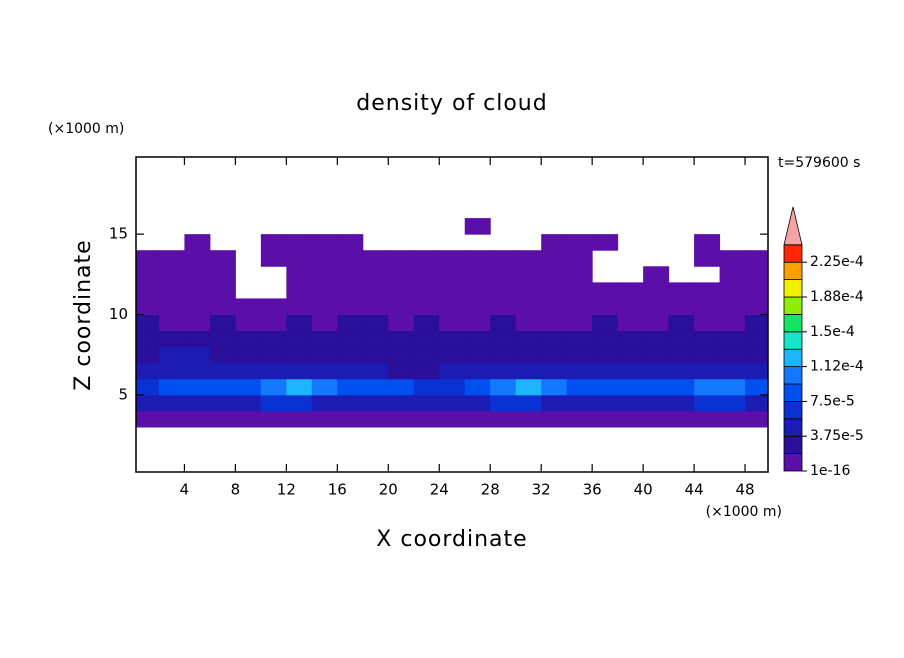 The height and width of the screenshot is (658, 904). Describe the element at coordinates (541, 490) in the screenshot. I see `x-tick-label: 32` at that location.